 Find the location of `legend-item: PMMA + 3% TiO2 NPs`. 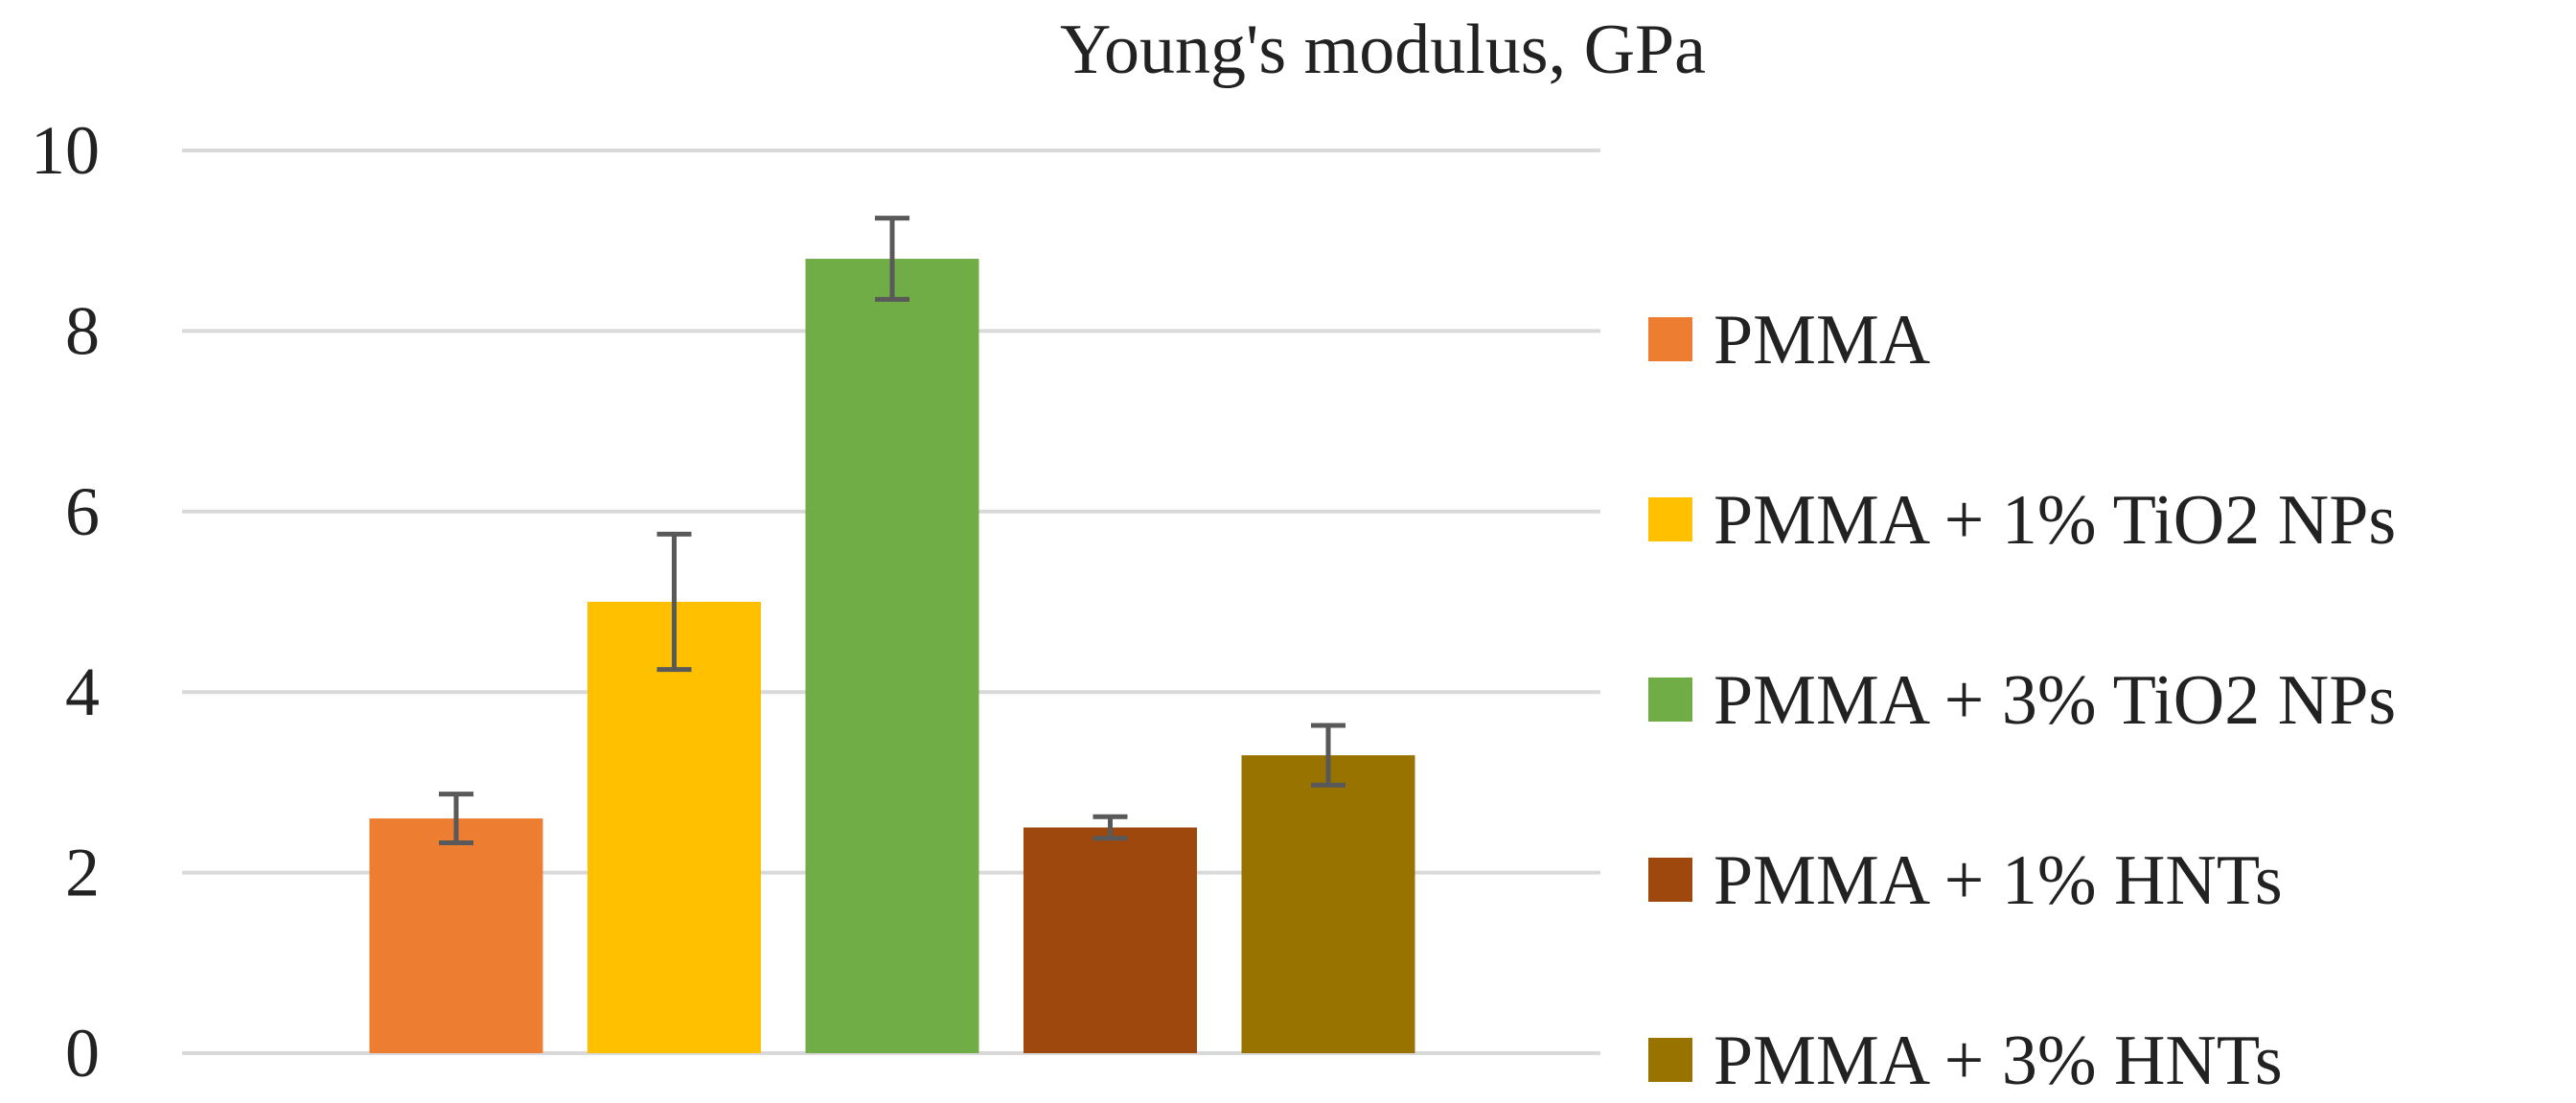

legend-item: PMMA + 3% TiO2 NPs is located at coordinates (2022, 700).